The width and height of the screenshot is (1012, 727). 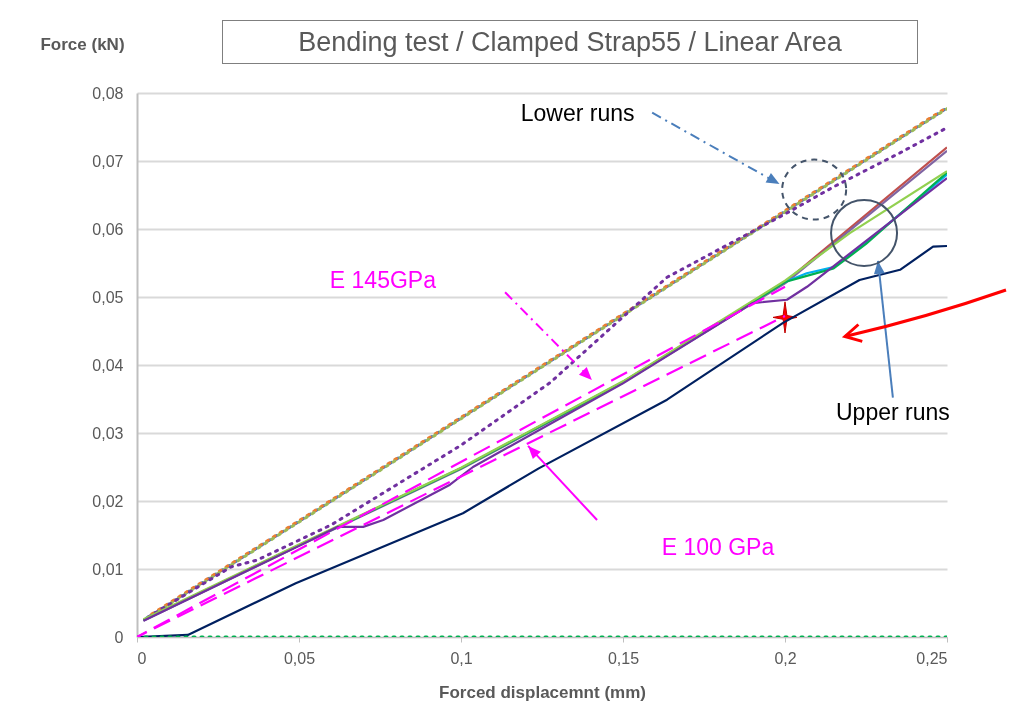 What do you see at coordinates (108, 501) in the screenshot?
I see `y-tick-label: 0,02` at bounding box center [108, 501].